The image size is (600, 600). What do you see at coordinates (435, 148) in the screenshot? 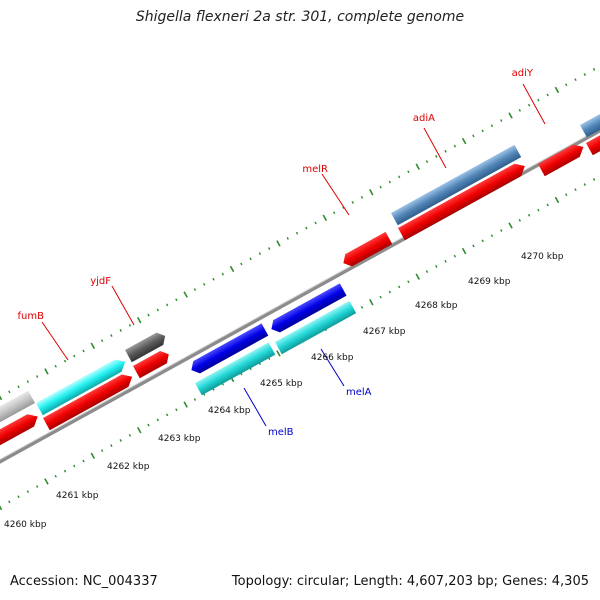
I see `leader-adia` at bounding box center [435, 148].